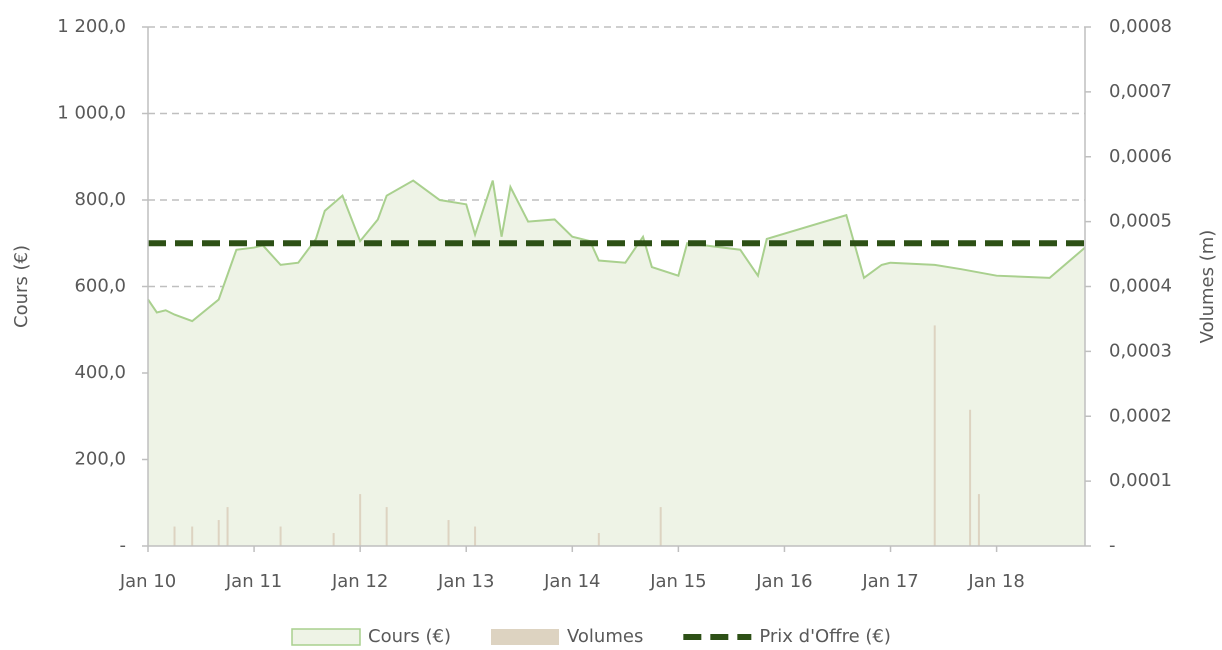 The height and width of the screenshot is (650, 1222). What do you see at coordinates (783, 581) in the screenshot?
I see `x-tick-label: Jan 16` at bounding box center [783, 581].